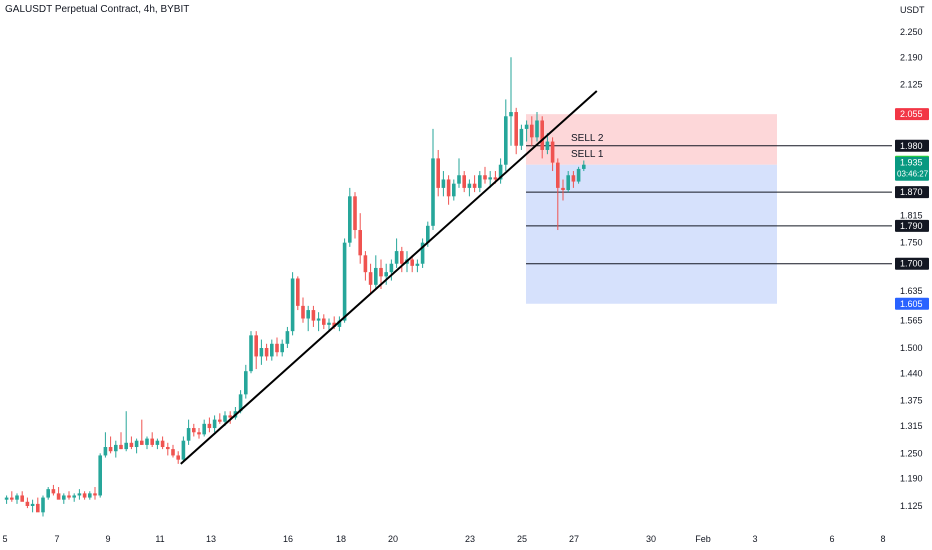 The image size is (932, 550). Describe the element at coordinates (211, 539) in the screenshot. I see `x-tick-label: 13` at that location.